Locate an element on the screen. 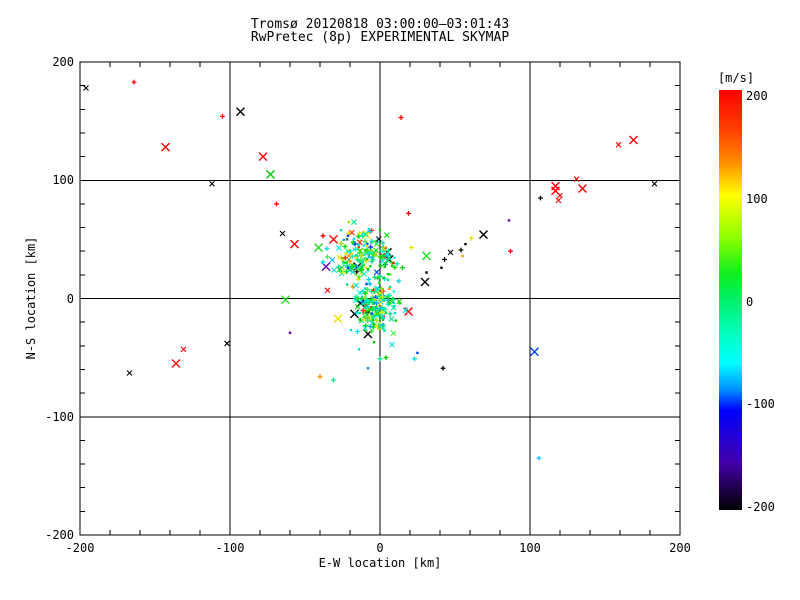 Image resolution: width=800 pixels, height=600 pixels. y-axis-title: N-S location [km] is located at coordinates (31, 298).